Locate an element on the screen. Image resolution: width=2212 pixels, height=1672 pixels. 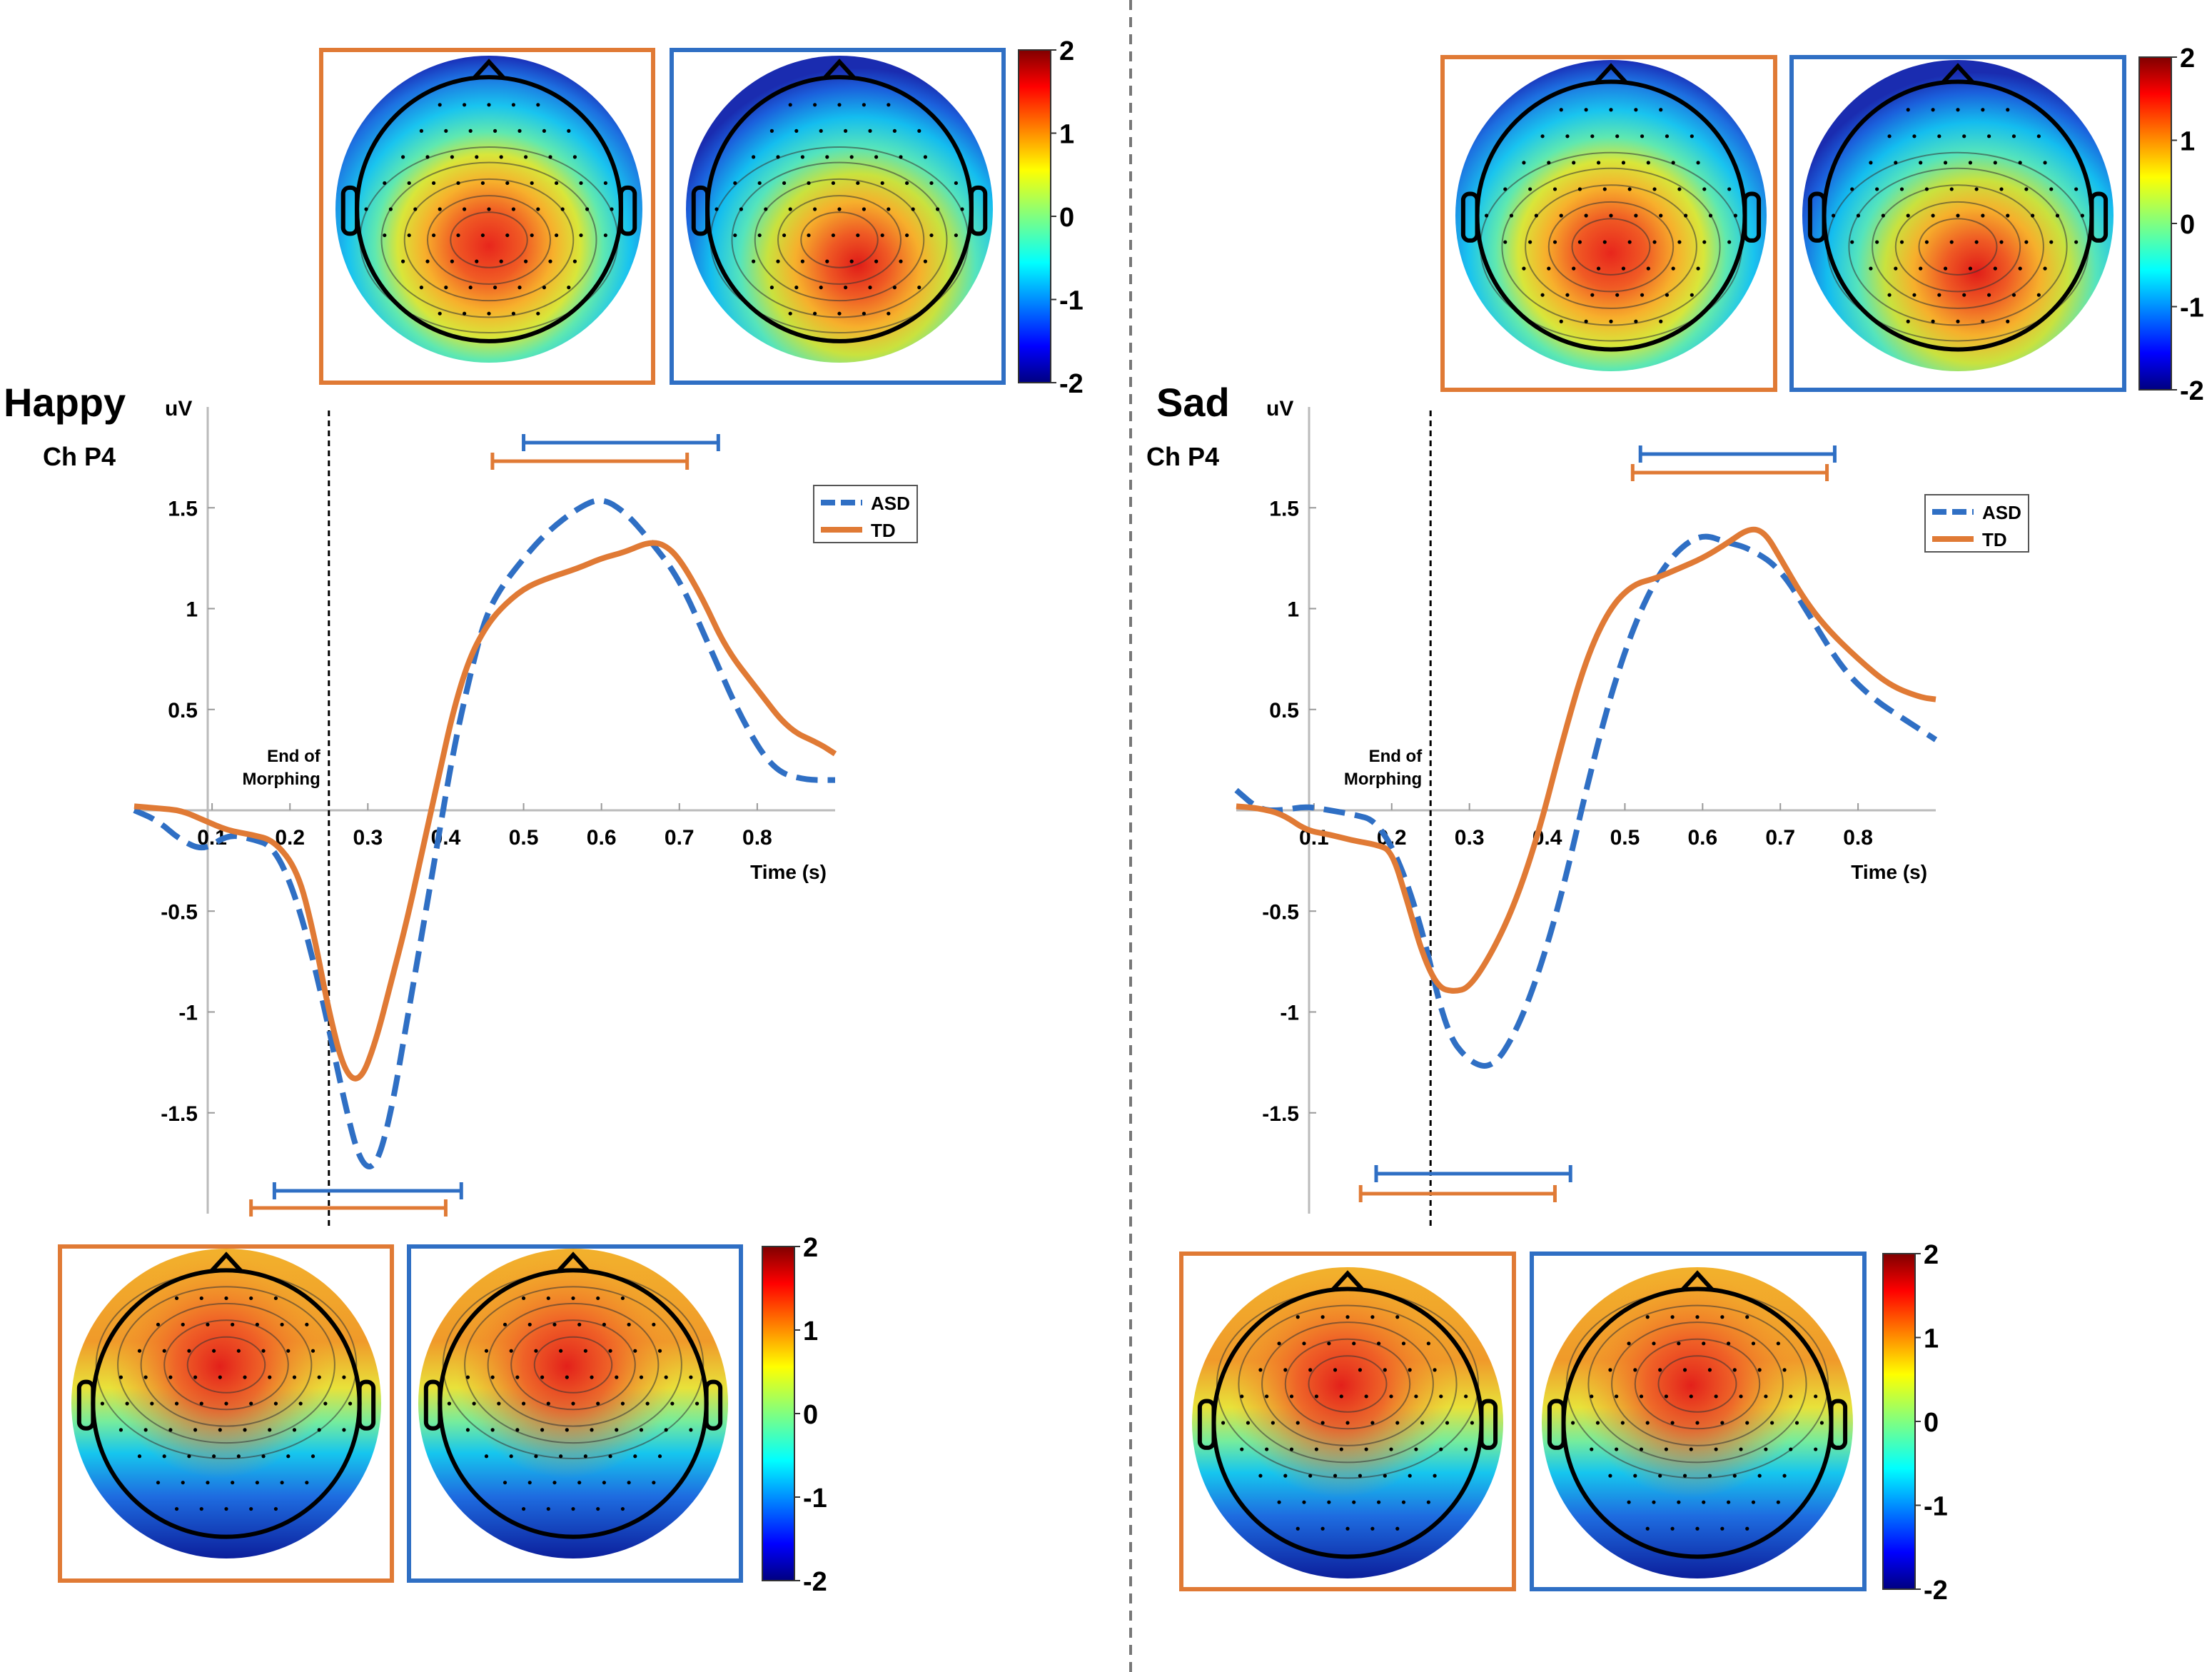
colorbar-gradient is located at coordinates (778, 1413).